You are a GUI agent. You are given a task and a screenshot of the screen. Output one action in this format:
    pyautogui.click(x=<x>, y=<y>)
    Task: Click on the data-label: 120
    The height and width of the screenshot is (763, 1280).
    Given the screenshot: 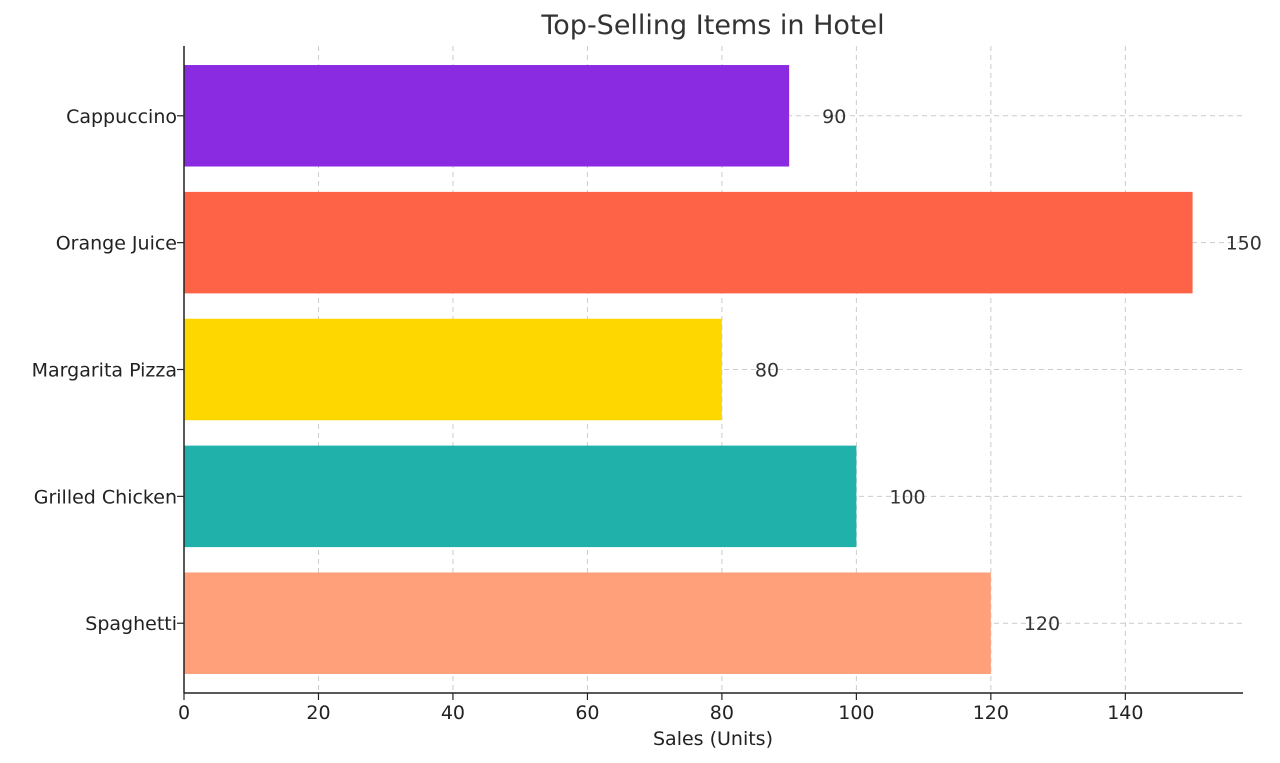 What is the action you would take?
    pyautogui.click(x=1042, y=624)
    